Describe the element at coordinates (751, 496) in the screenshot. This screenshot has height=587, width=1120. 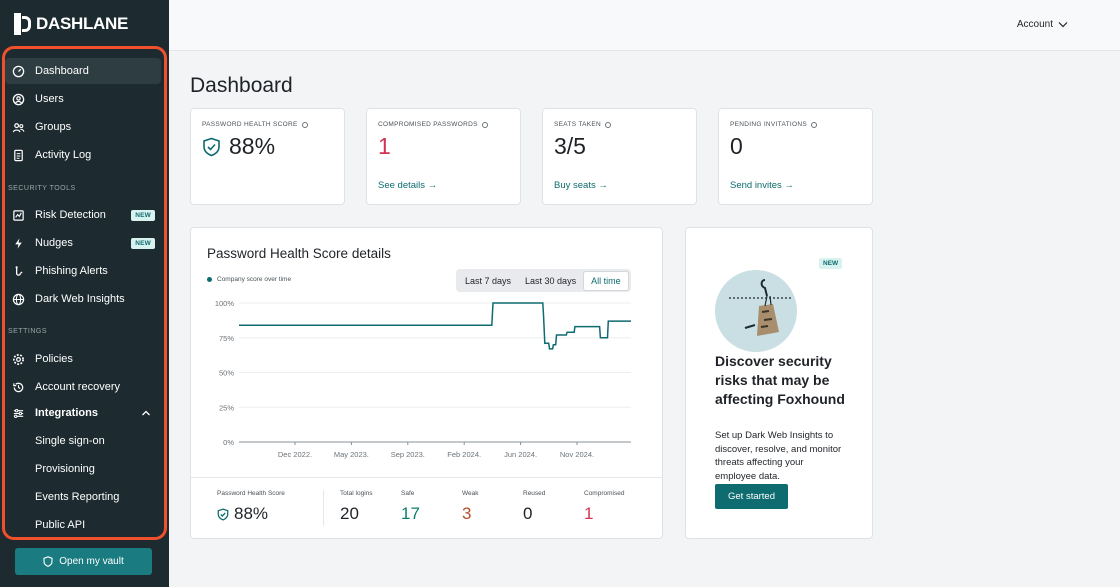
I see `get-started-button: Get started` at that location.